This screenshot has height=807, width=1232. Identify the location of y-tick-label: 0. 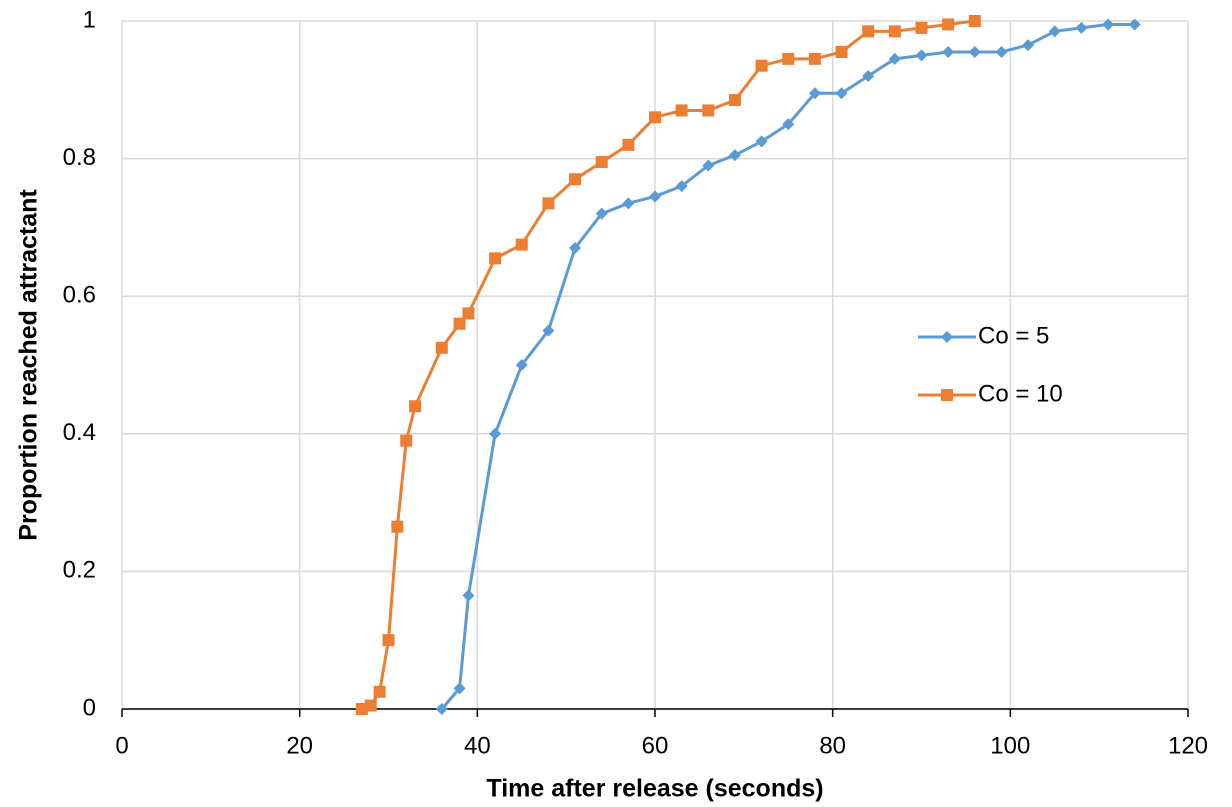
(89, 707).